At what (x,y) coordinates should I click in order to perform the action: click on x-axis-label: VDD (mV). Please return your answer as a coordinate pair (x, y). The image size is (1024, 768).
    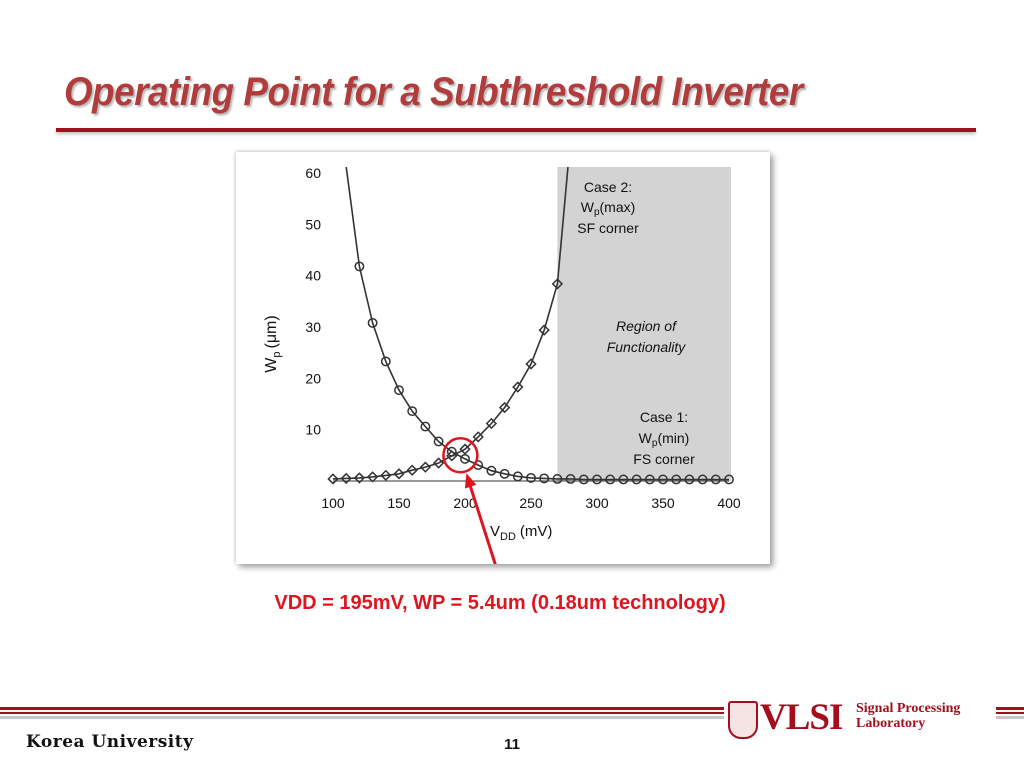
    Looking at the image, I should click on (521, 533).